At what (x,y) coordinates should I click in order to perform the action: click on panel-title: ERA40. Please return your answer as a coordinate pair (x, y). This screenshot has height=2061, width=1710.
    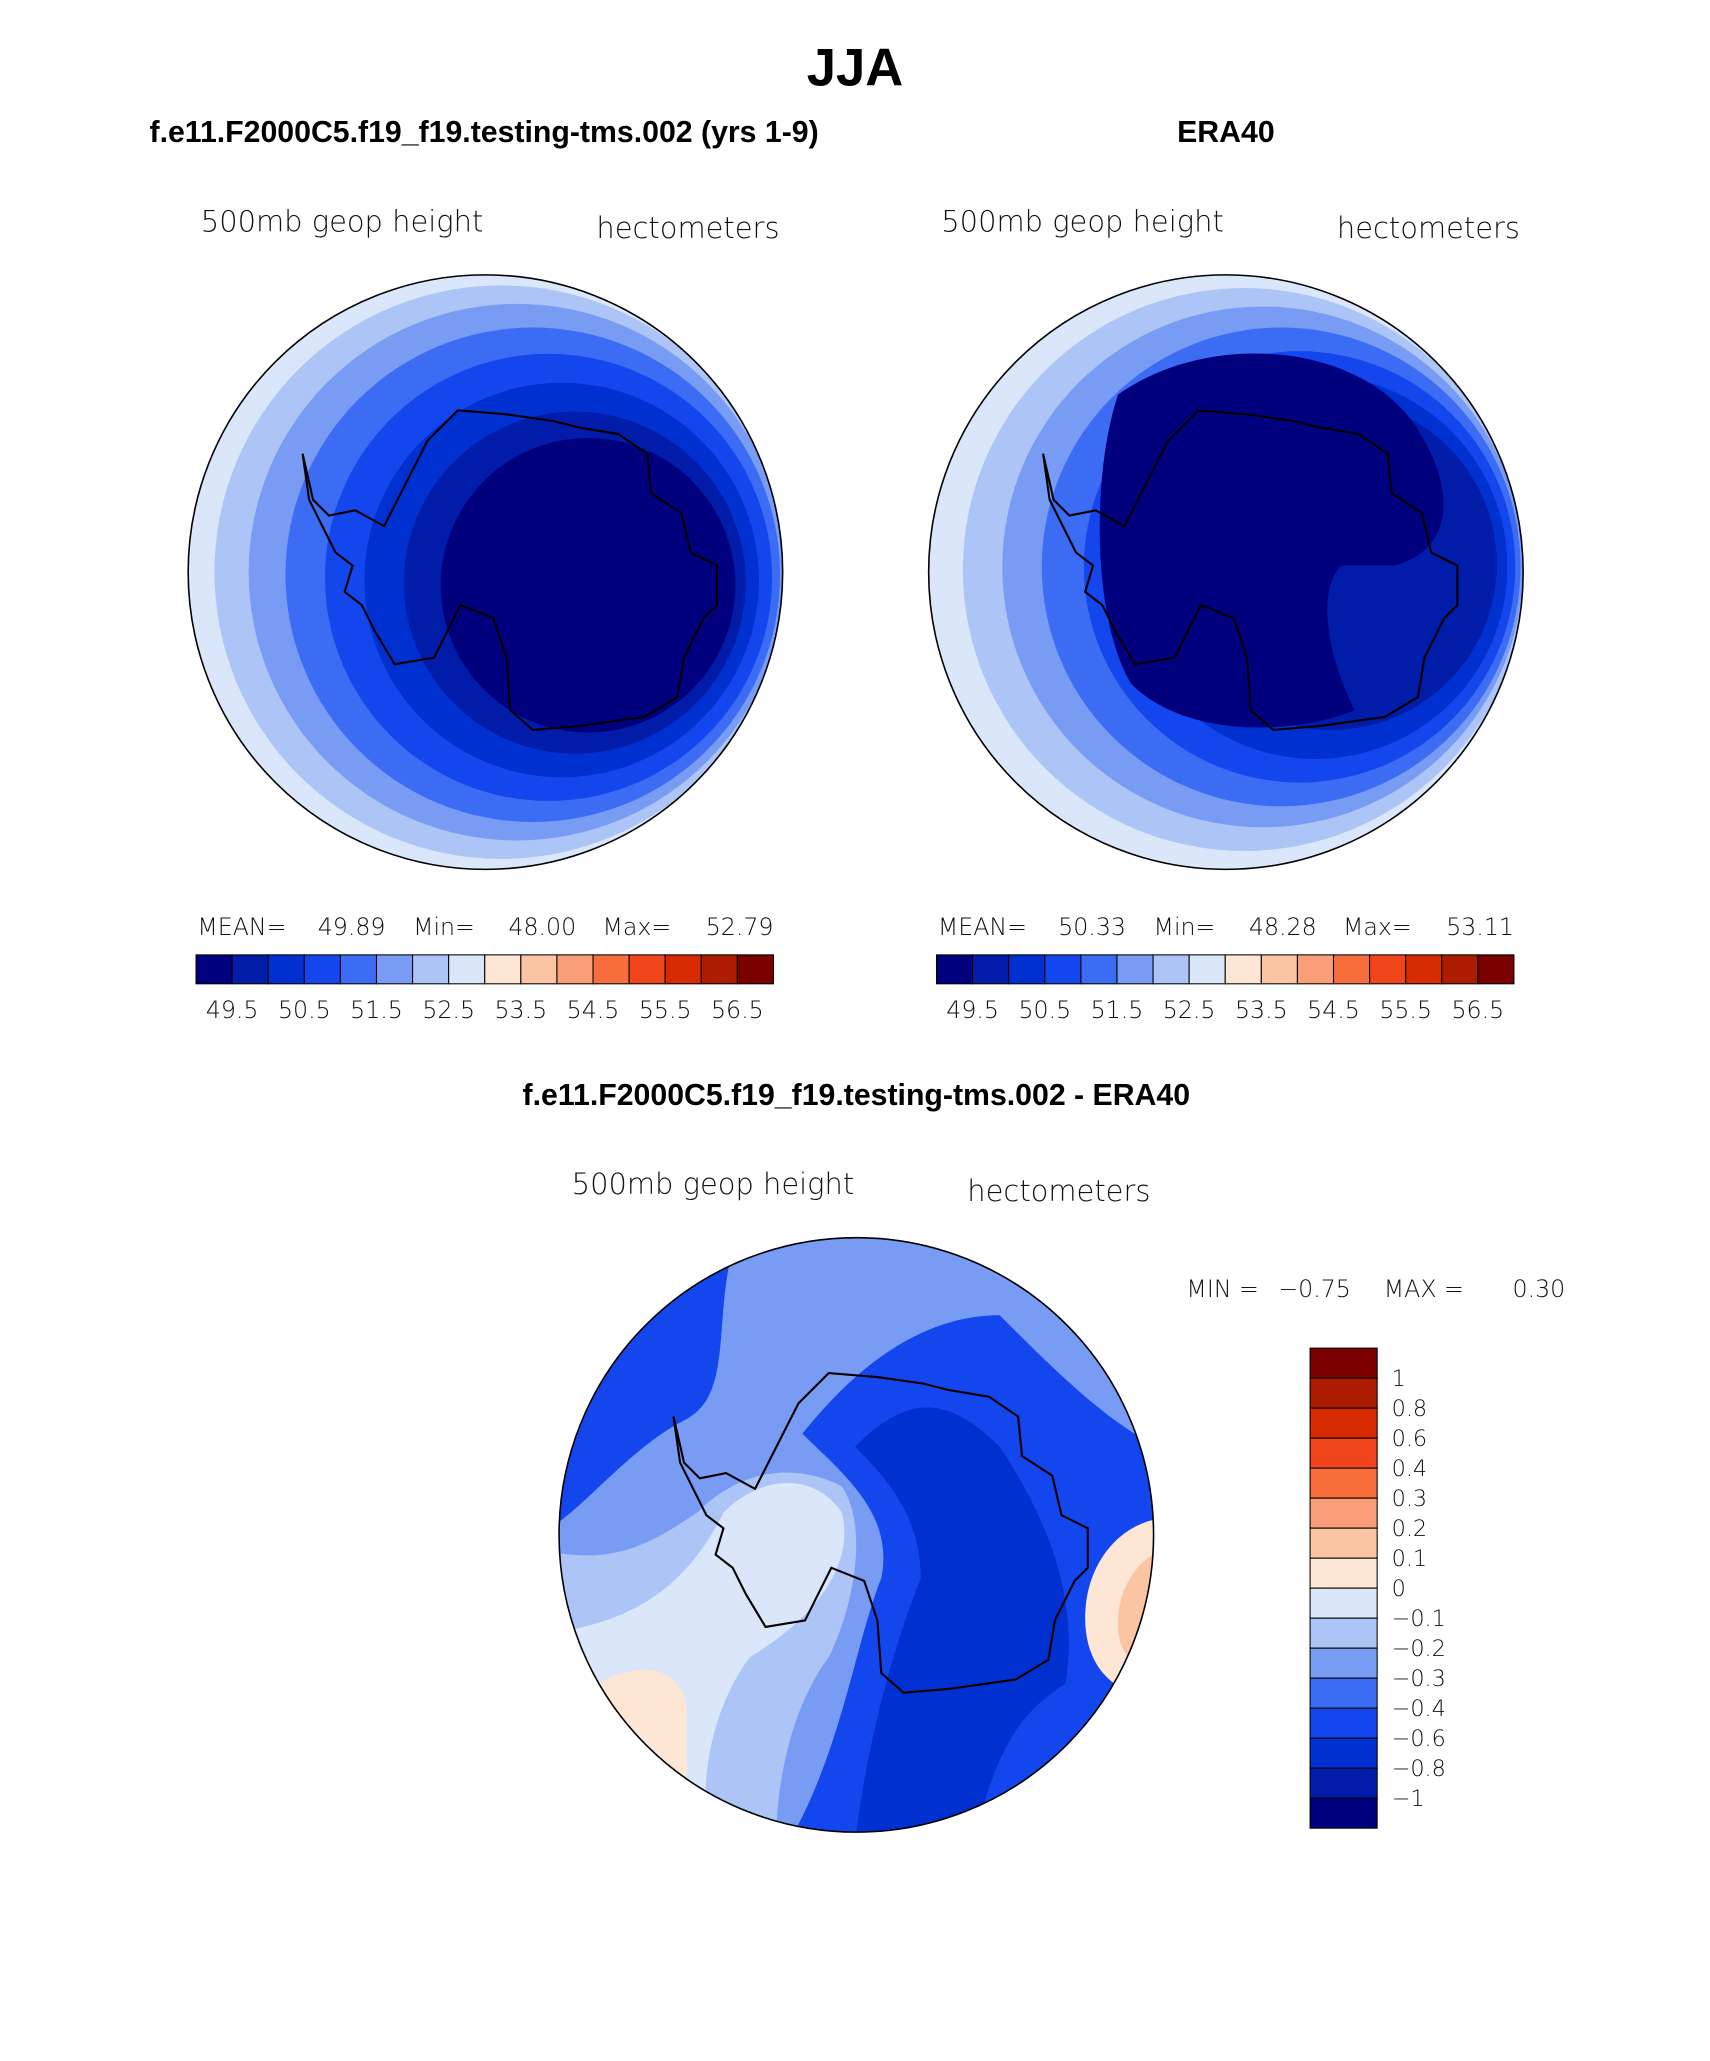
    Looking at the image, I should click on (1226, 132).